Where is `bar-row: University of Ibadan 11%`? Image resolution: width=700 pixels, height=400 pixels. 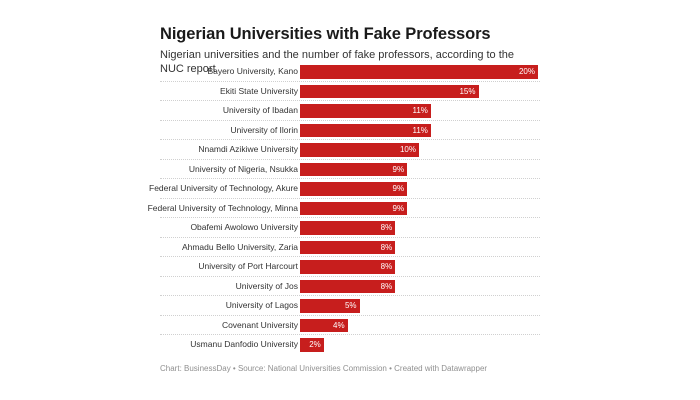 bar-row: University of Ibadan 11% is located at coordinates (350, 111).